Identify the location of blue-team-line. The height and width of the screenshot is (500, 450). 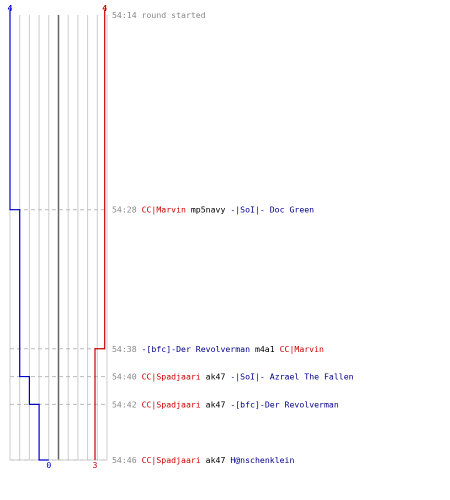
(29, 235).